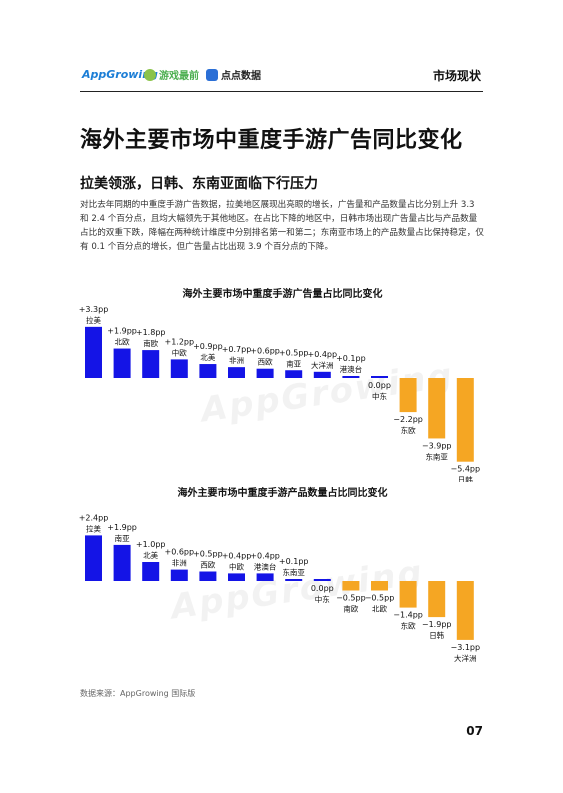 Image resolution: width=563 pixels, height=793 pixels. What do you see at coordinates (208, 346) in the screenshot?
I see `data-label: +0.9pp` at bounding box center [208, 346].